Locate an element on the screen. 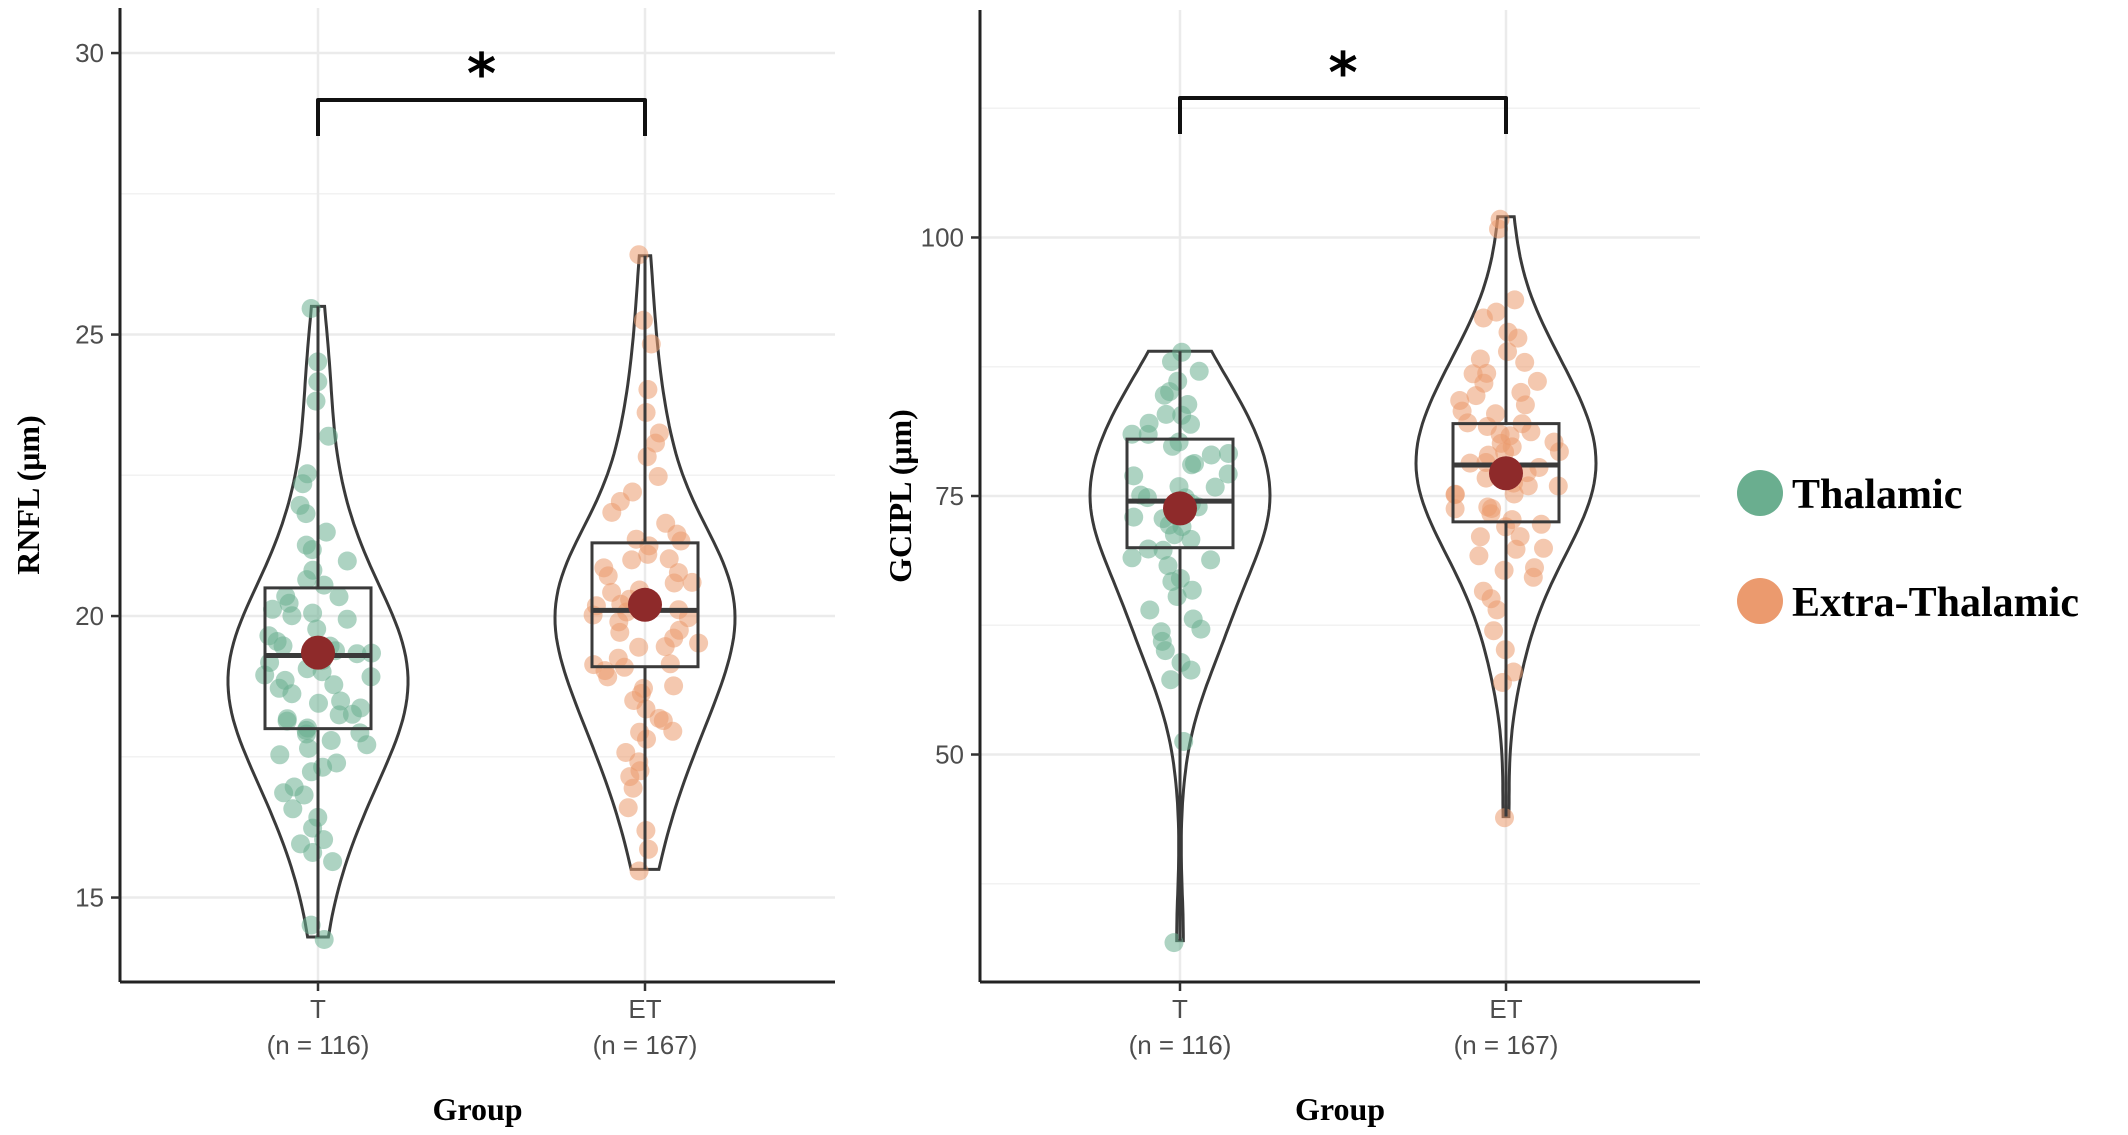  gcipl-x-axis-title: Group is located at coordinates (1340, 1109).